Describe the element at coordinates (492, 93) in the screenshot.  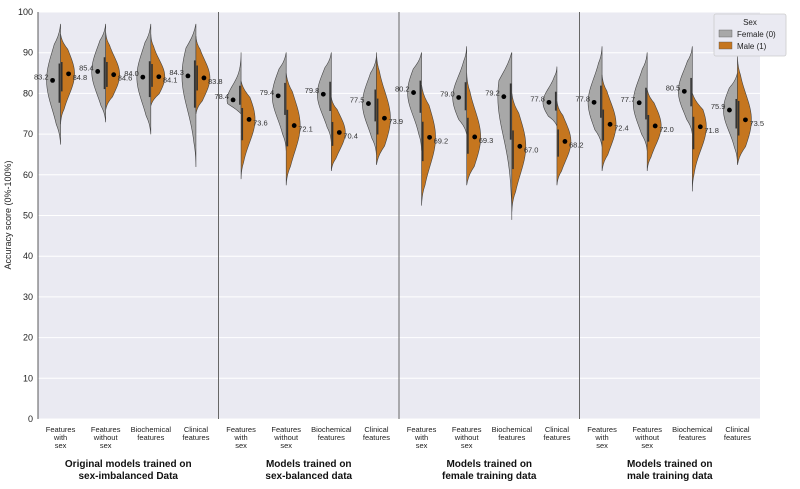
I see `data-label-female: 79.2` at that location.